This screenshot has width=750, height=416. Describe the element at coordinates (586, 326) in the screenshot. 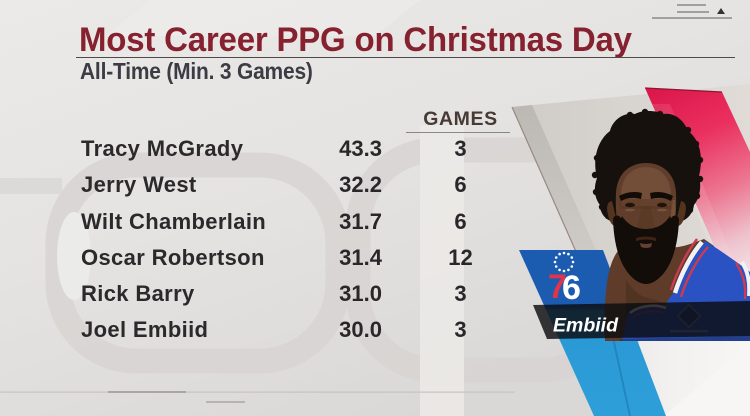

I see `svg-text: Embiid` at that location.